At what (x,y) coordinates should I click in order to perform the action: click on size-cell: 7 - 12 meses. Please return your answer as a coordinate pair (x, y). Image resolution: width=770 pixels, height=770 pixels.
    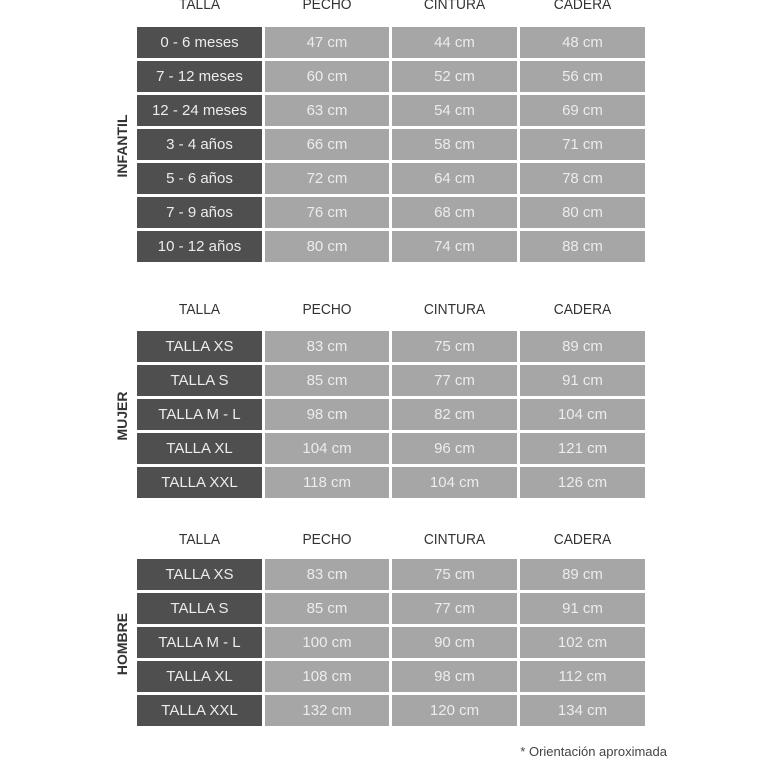
    Looking at the image, I should click on (199, 76).